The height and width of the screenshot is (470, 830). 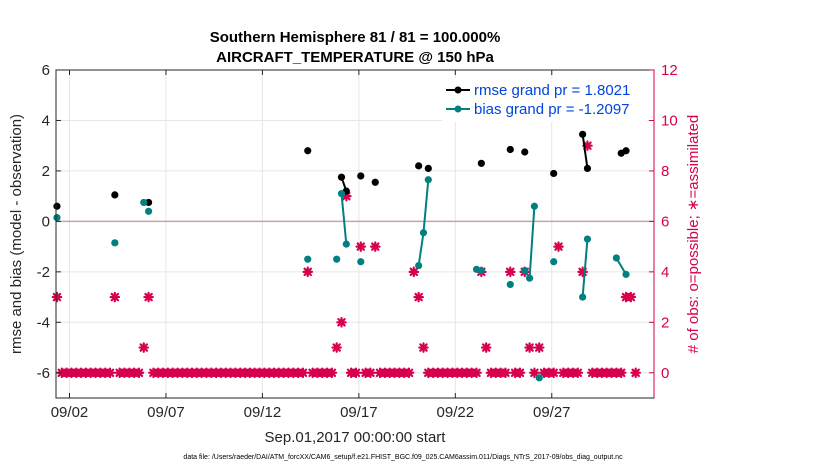 What do you see at coordinates (458, 109) in the screenshot?
I see `legend-marker-bias` at bounding box center [458, 109].